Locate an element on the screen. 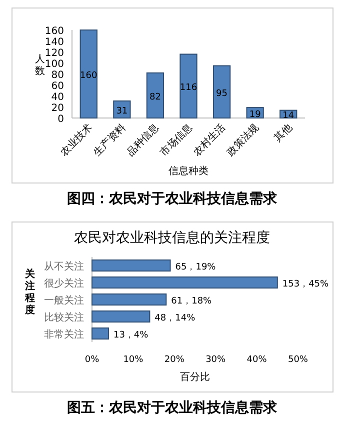 This screenshot has height=425, width=345. y-tick-label: 60 is located at coordinates (57, 86).